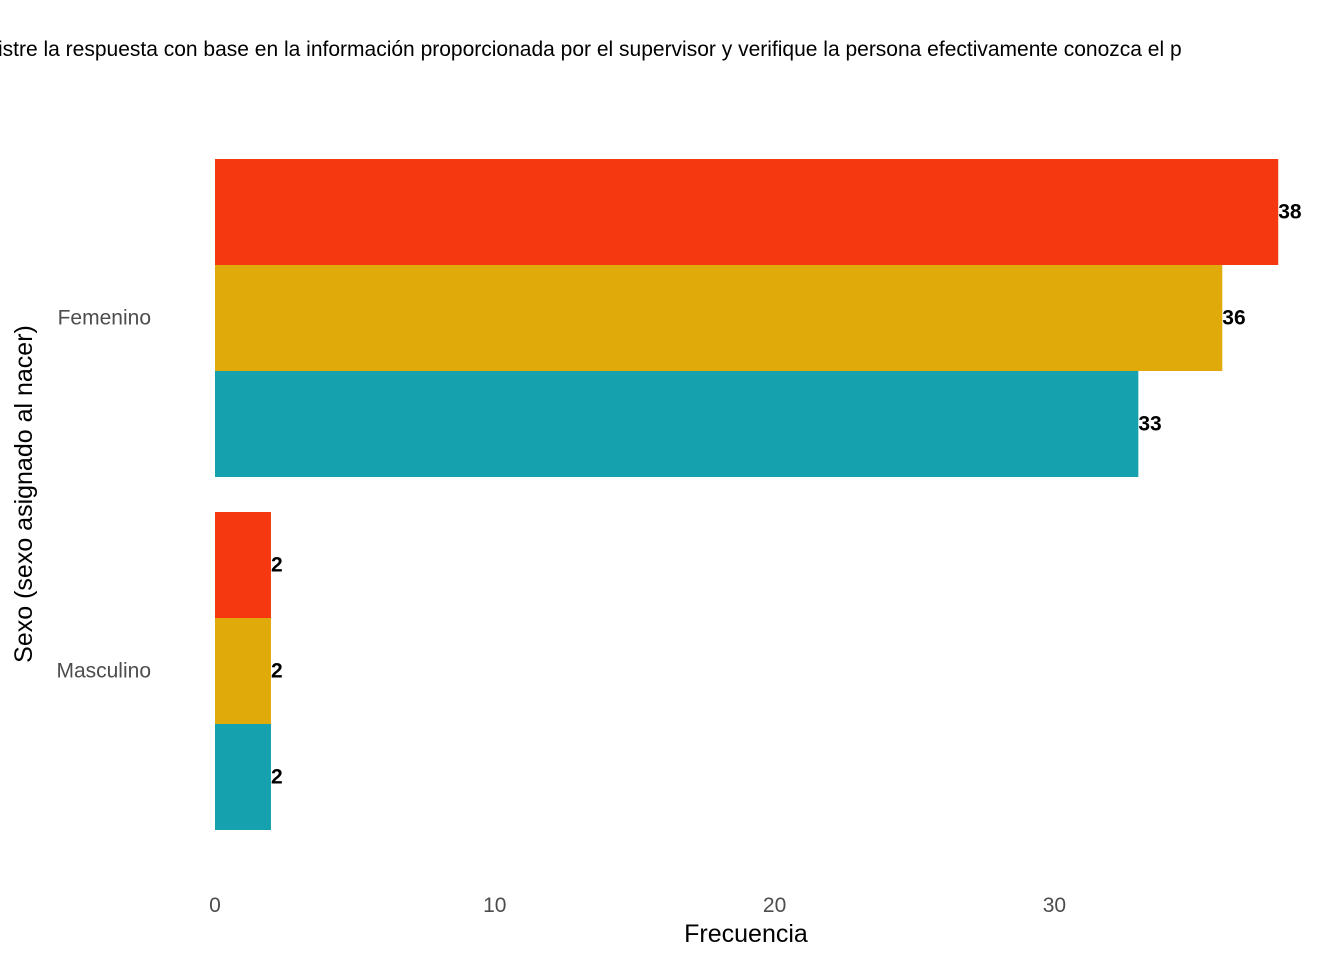 This screenshot has width=1344, height=960. What do you see at coordinates (774, 905) in the screenshot?
I see `x-tick-label: 20` at bounding box center [774, 905].